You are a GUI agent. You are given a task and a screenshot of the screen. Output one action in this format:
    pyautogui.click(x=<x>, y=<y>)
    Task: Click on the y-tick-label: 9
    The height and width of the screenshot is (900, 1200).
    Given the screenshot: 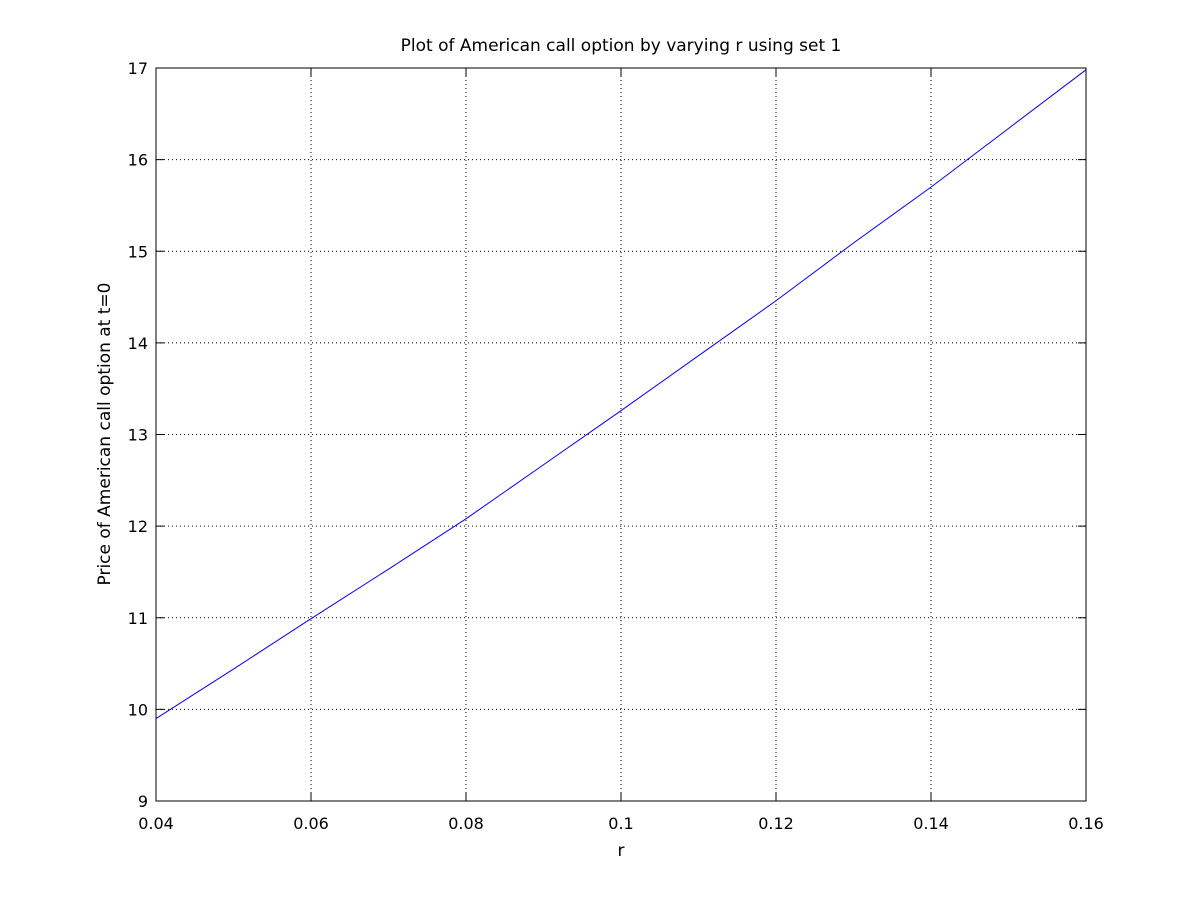 What is the action you would take?
    pyautogui.click(x=143, y=801)
    